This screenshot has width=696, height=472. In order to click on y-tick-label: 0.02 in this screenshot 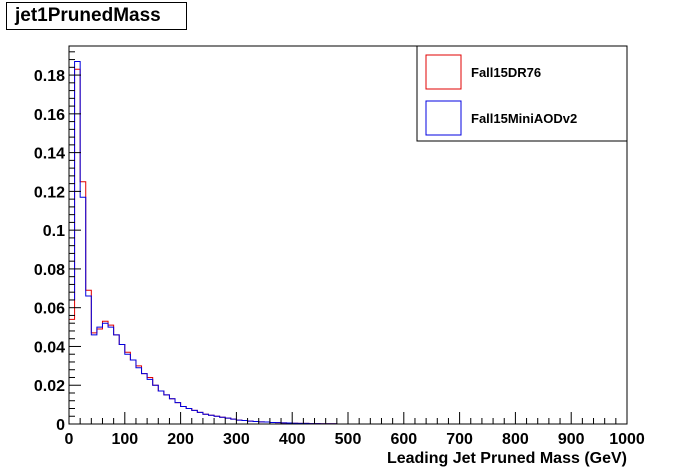, I will do `click(49, 386)`.